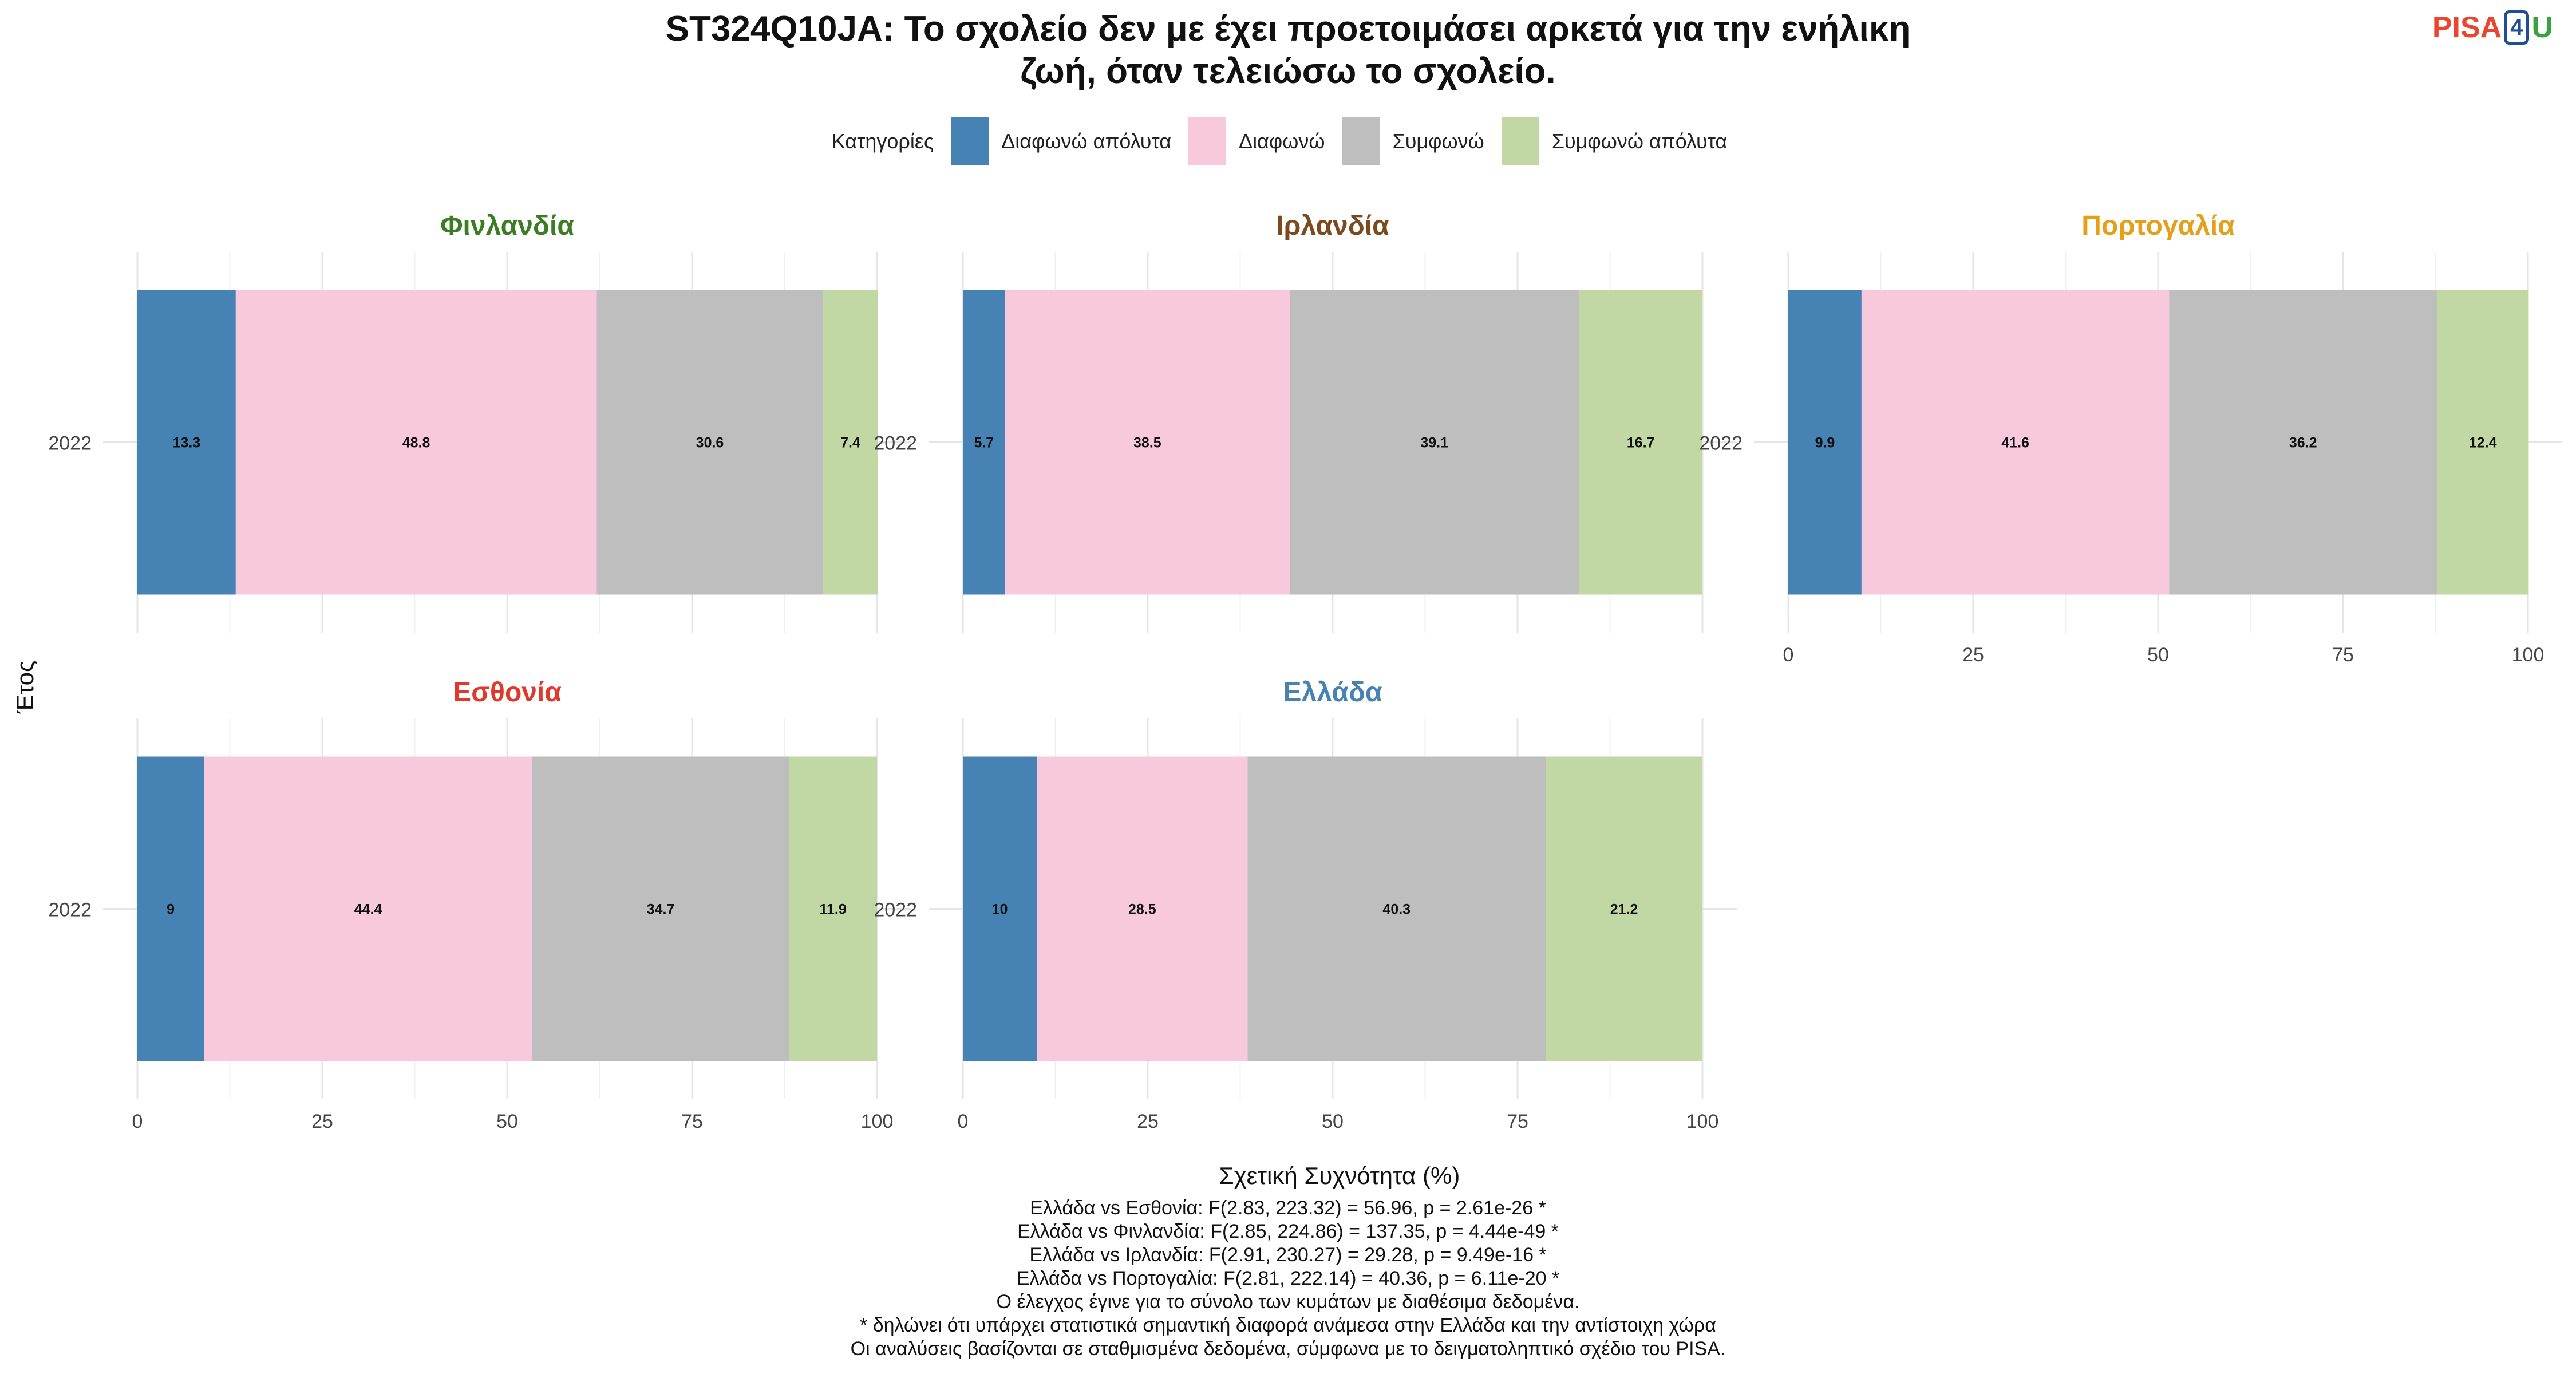  I want to click on data-label-agree: 40.3, so click(1396, 910).